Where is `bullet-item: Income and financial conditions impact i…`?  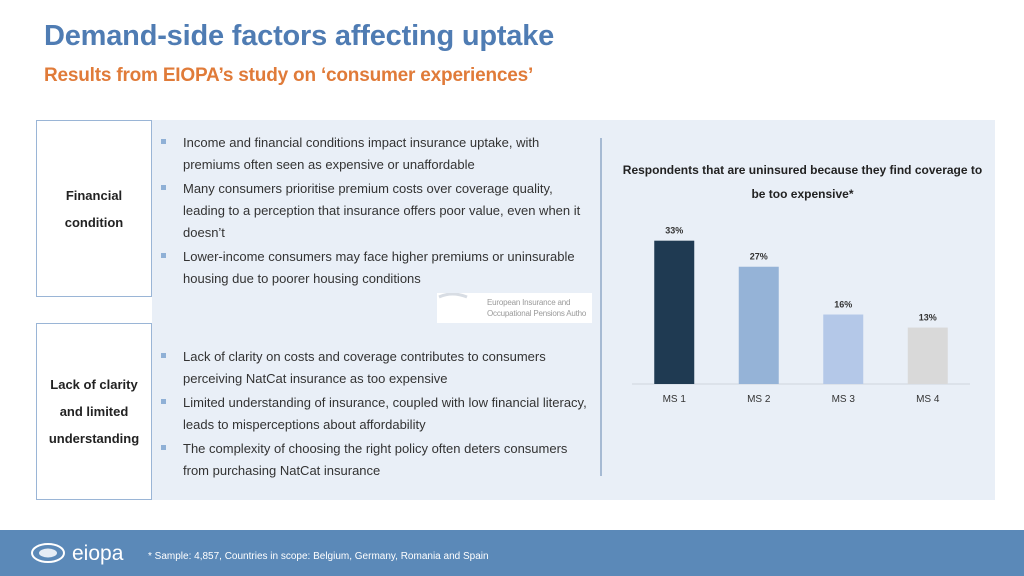 bullet-item: Income and financial conditions impact i… is located at coordinates (375, 154).